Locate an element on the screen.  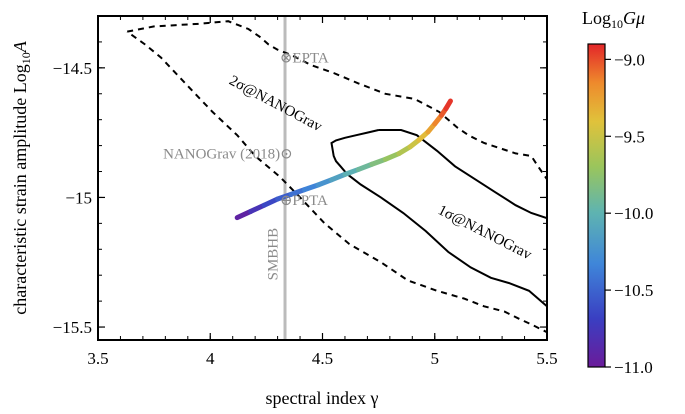
y-axis-title-prefix: characteristic strain amplitude Log is located at coordinates (20, 189).